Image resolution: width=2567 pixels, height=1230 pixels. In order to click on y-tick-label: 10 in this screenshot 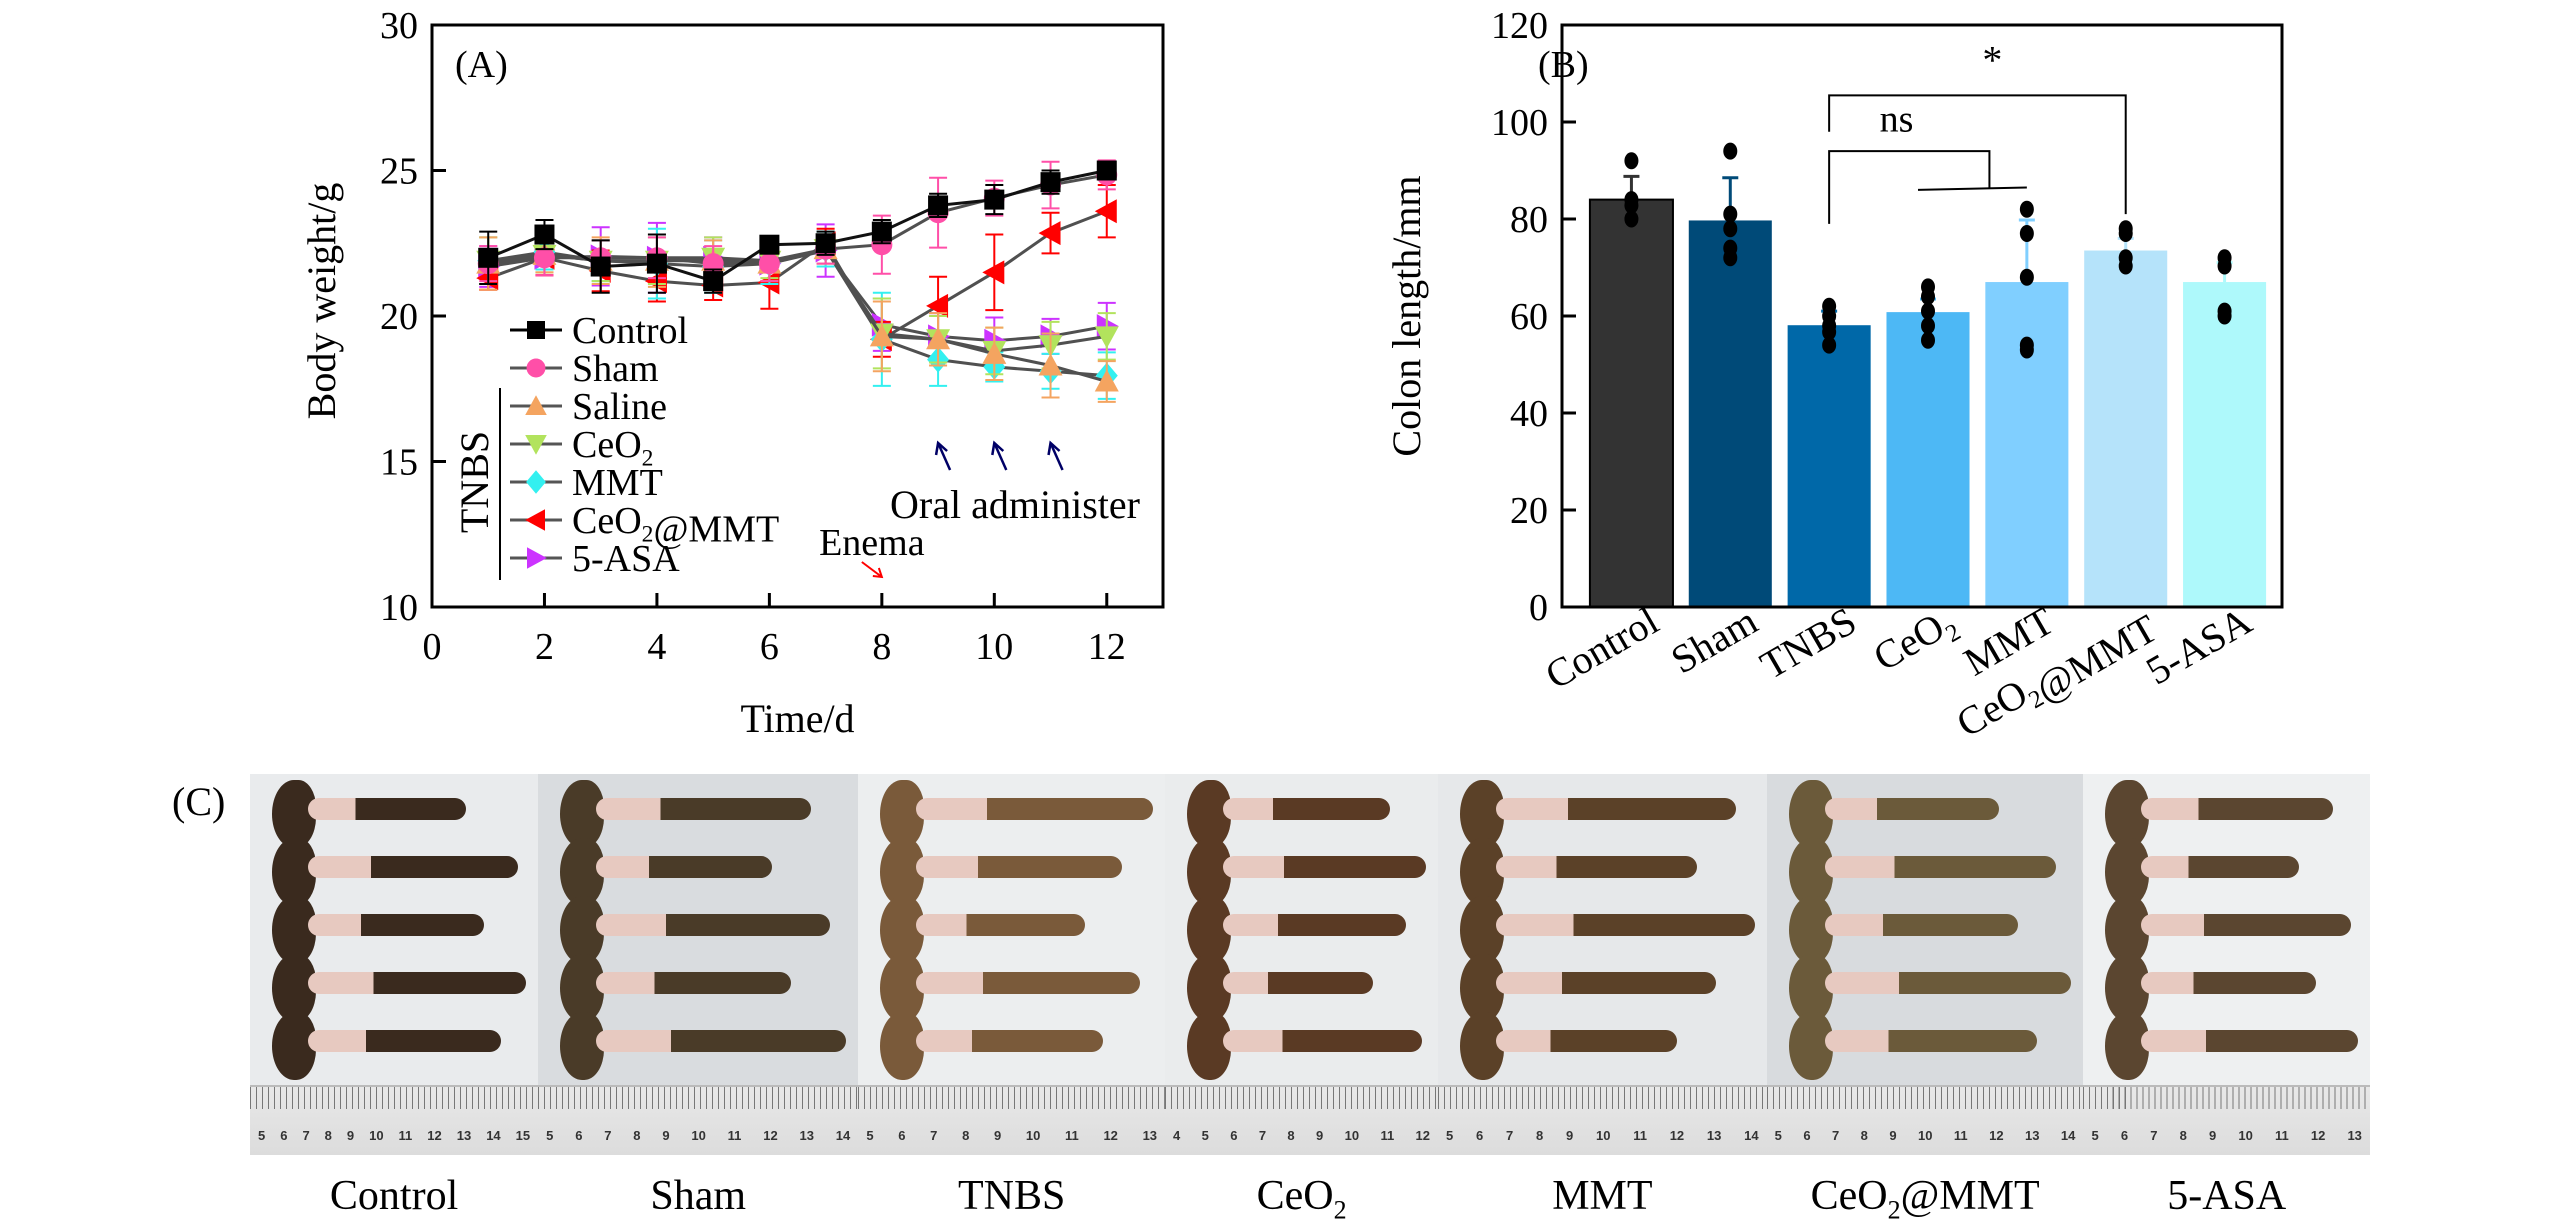, I will do `click(399, 608)`.